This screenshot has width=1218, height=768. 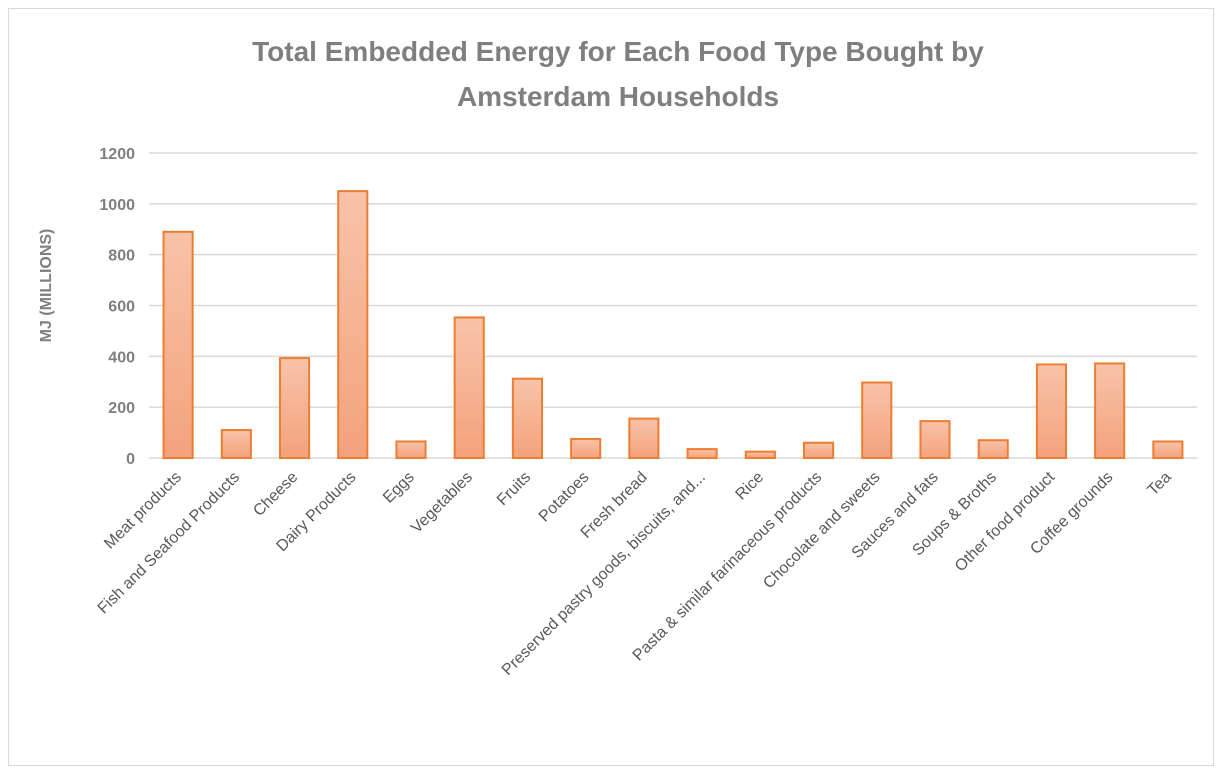 What do you see at coordinates (117, 154) in the screenshot?
I see `y-tick-label: 1200` at bounding box center [117, 154].